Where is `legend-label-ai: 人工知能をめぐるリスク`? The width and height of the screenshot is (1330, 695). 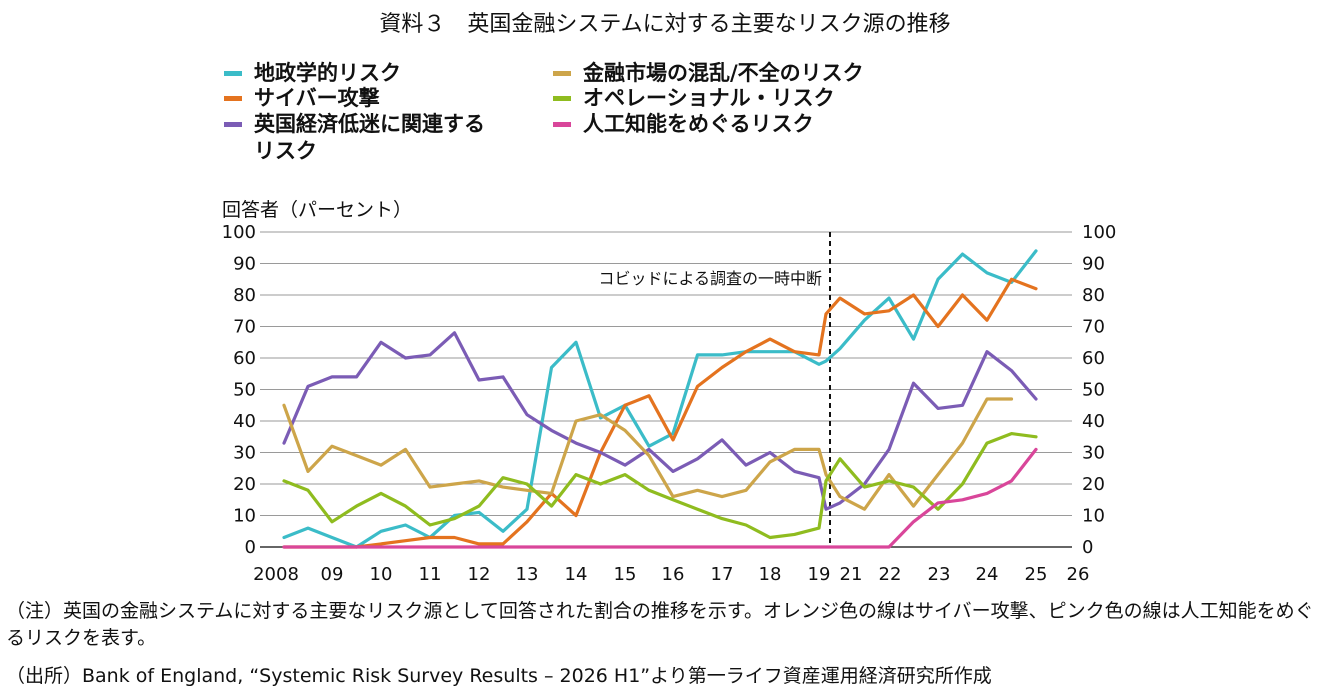
legend-label-ai: 人工知能をめぐるリスク is located at coordinates (698, 124).